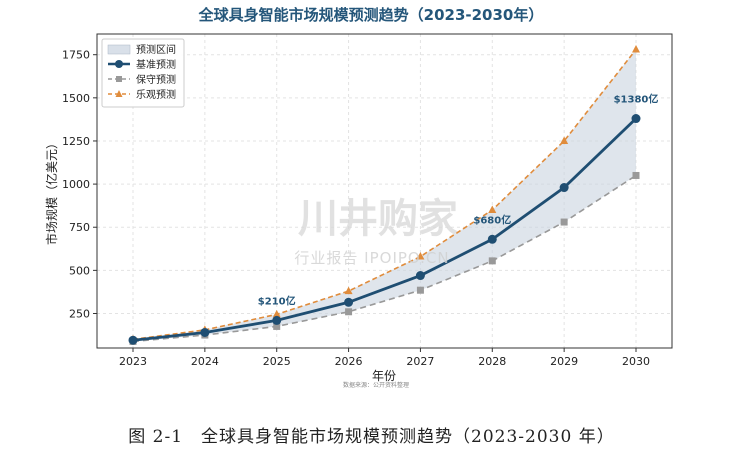 This screenshot has width=743, height=452. Describe the element at coordinates (384, 358) in the screenshot. I see `x-axis-ticks: 2023 2024 2025 2026 2027 2028 2029 2030` at that location.